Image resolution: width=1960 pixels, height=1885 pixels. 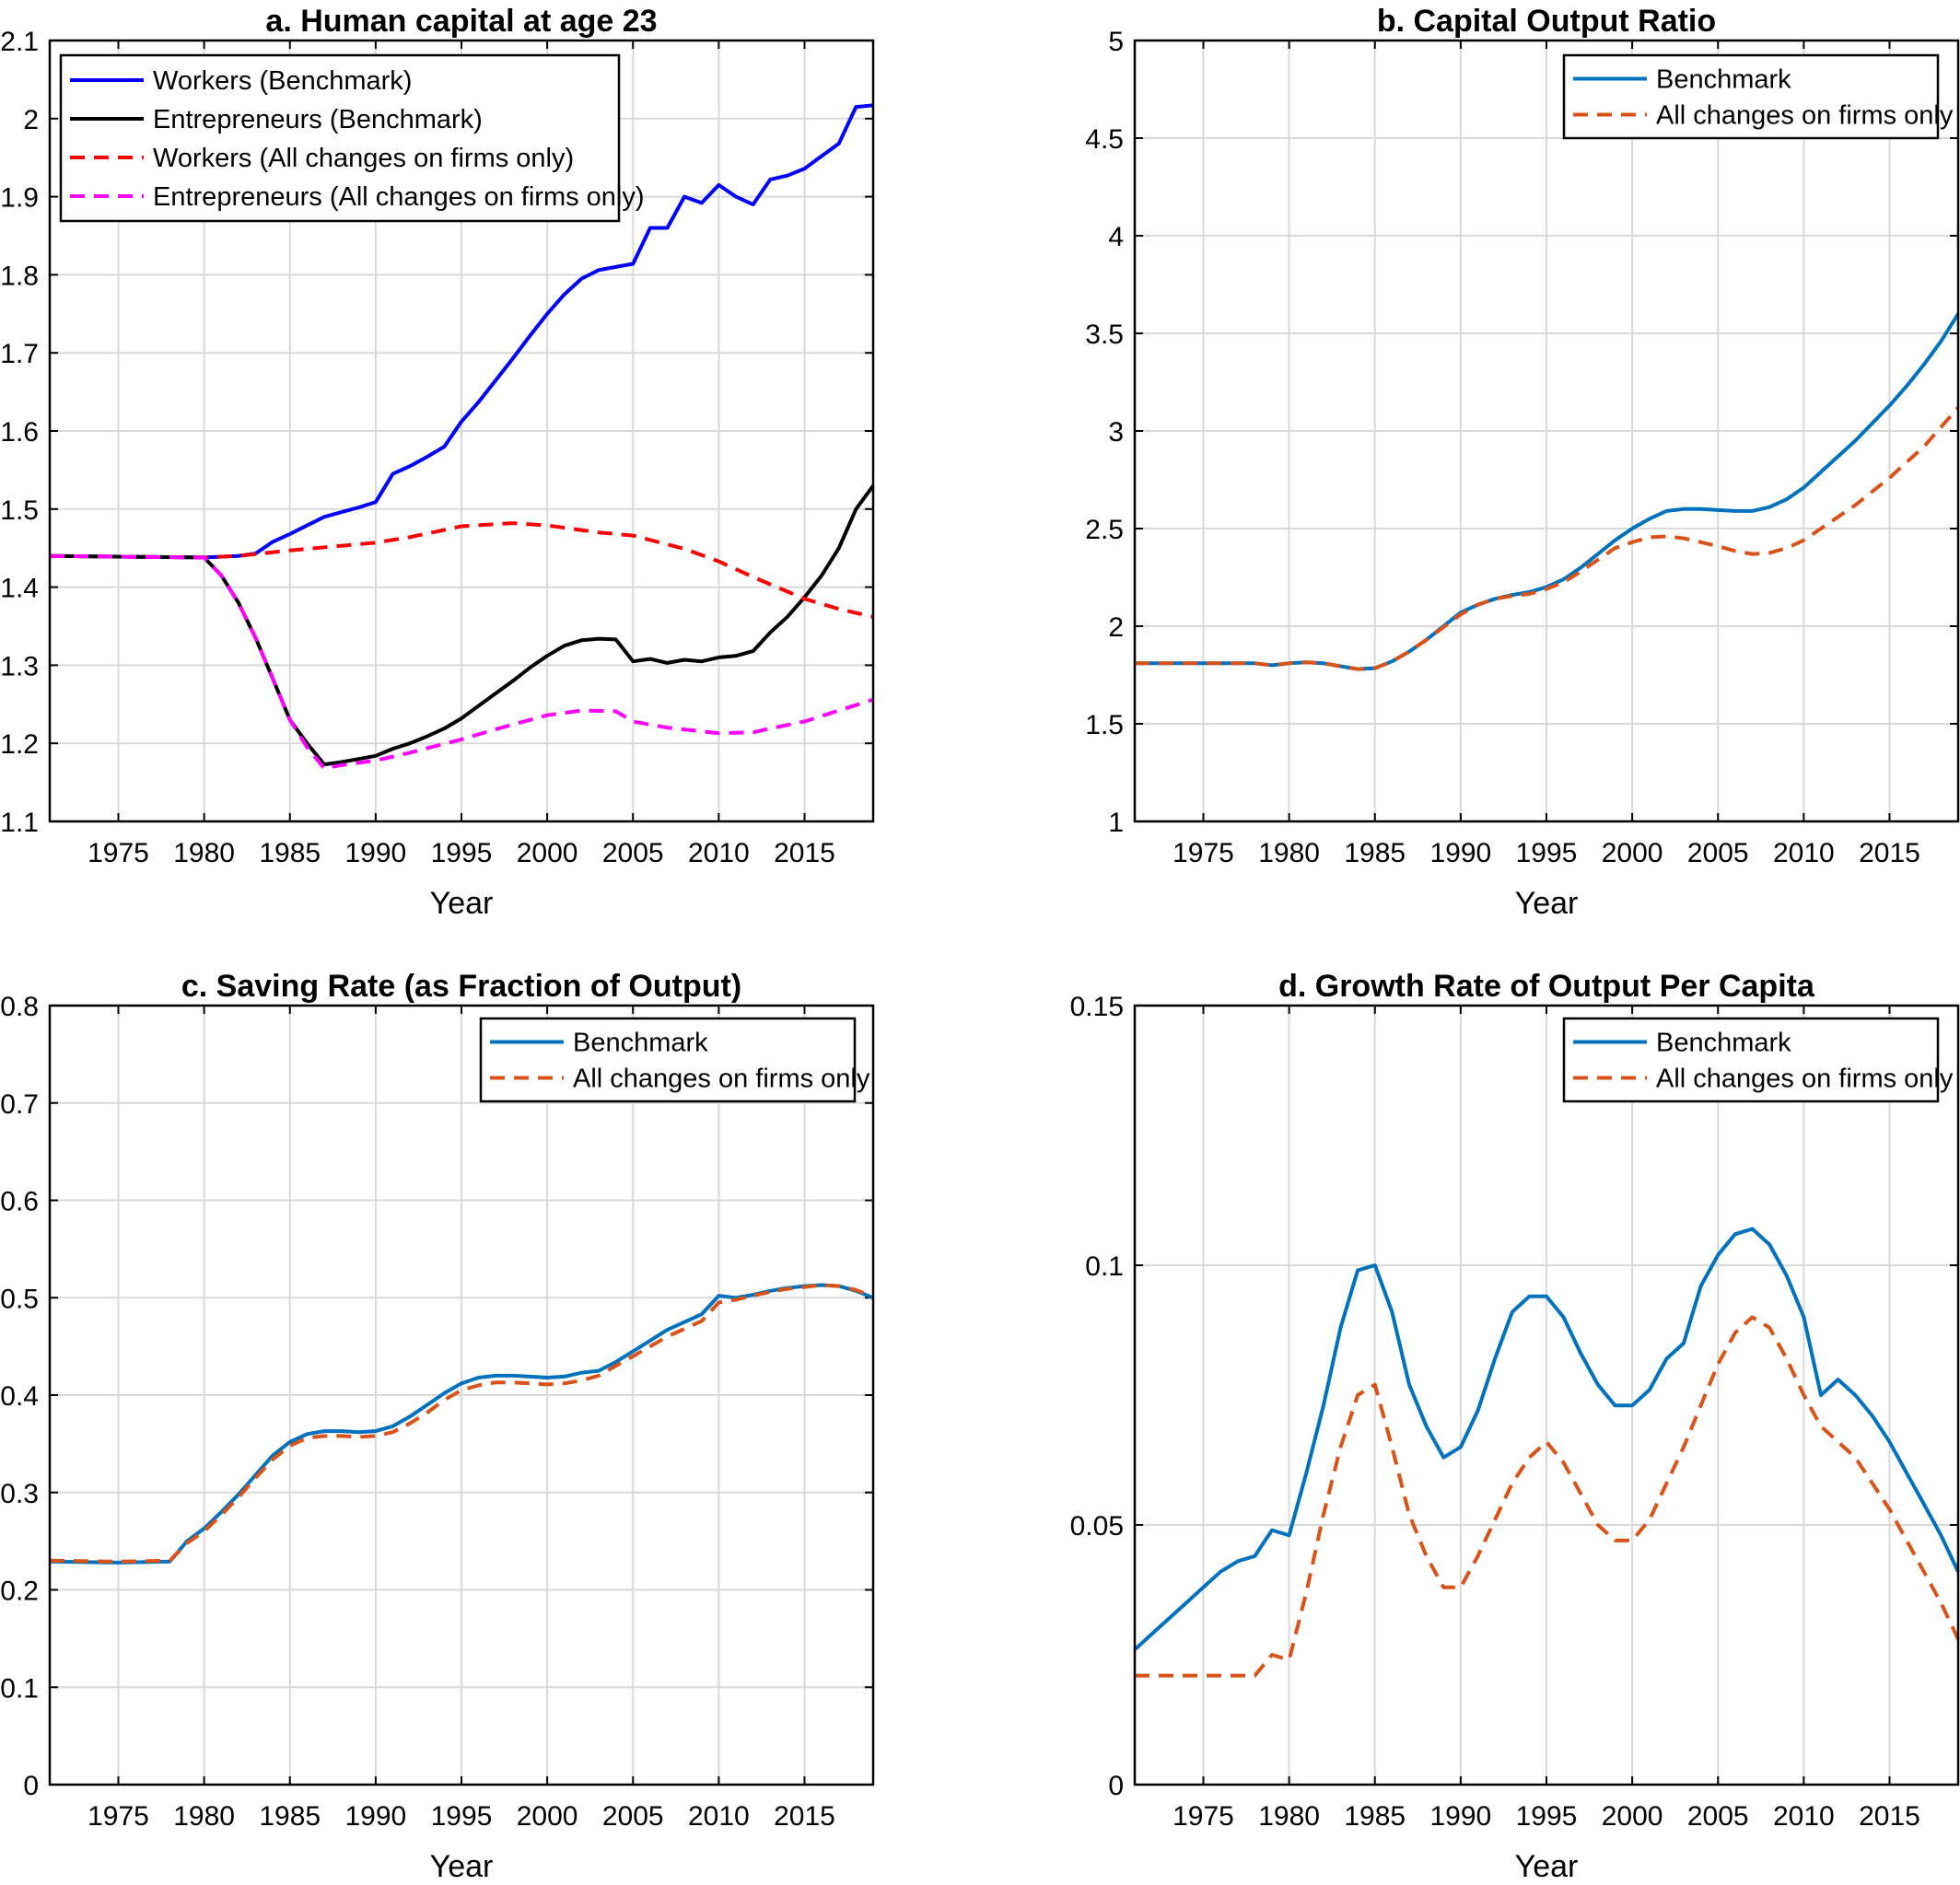 What do you see at coordinates (282, 81) in the screenshot?
I see `legend-entry-label: Workers (Benchmark)` at bounding box center [282, 81].